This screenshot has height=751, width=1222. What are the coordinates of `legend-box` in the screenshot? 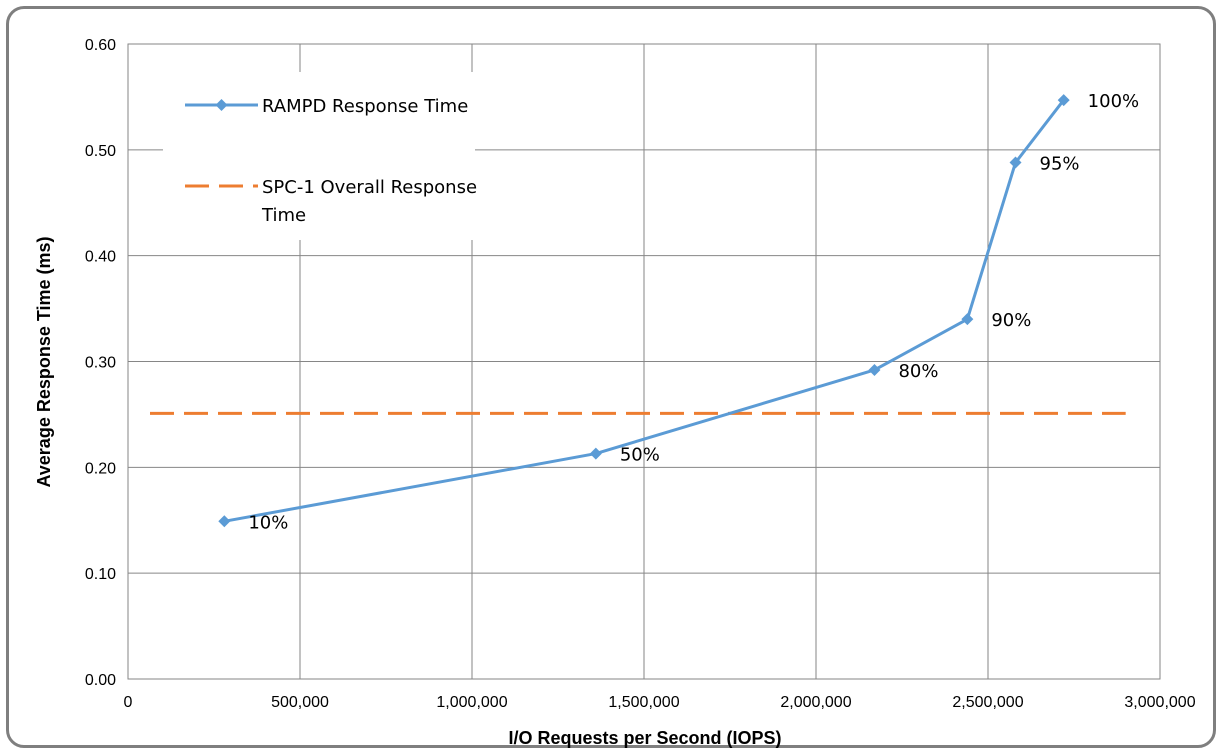 It's located at (319, 156).